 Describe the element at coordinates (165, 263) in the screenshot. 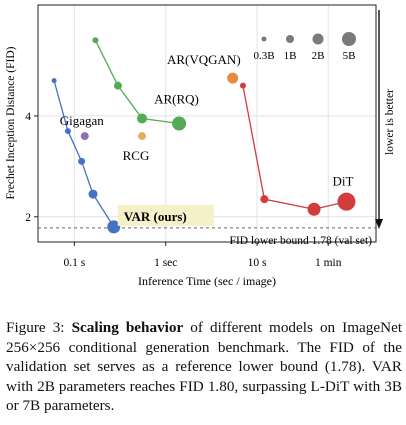

I see `x-tick-label: 1 sec` at that location.